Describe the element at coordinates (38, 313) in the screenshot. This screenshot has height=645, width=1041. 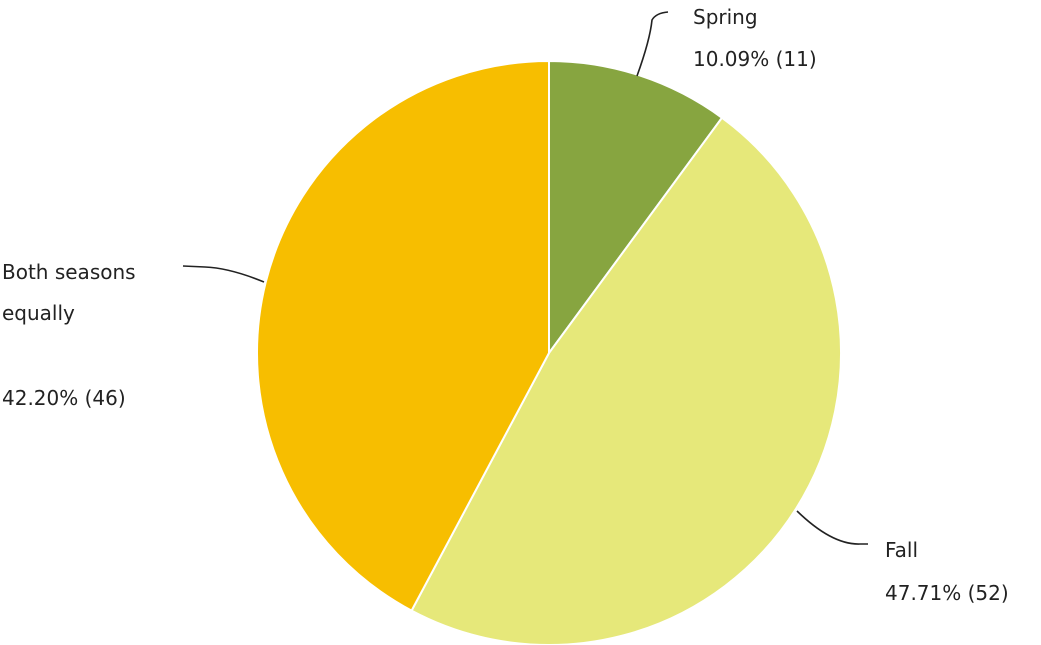
I see `label-both-name-line2: equally` at that location.